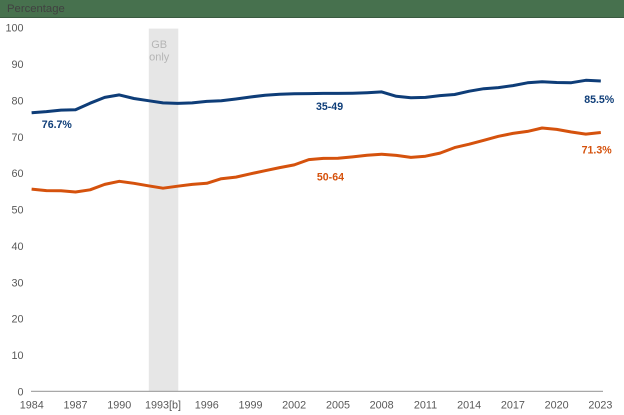 This screenshot has height=415, width=624. What do you see at coordinates (57, 125) in the screenshot?
I see `svg-text: 76.7%` at bounding box center [57, 125].